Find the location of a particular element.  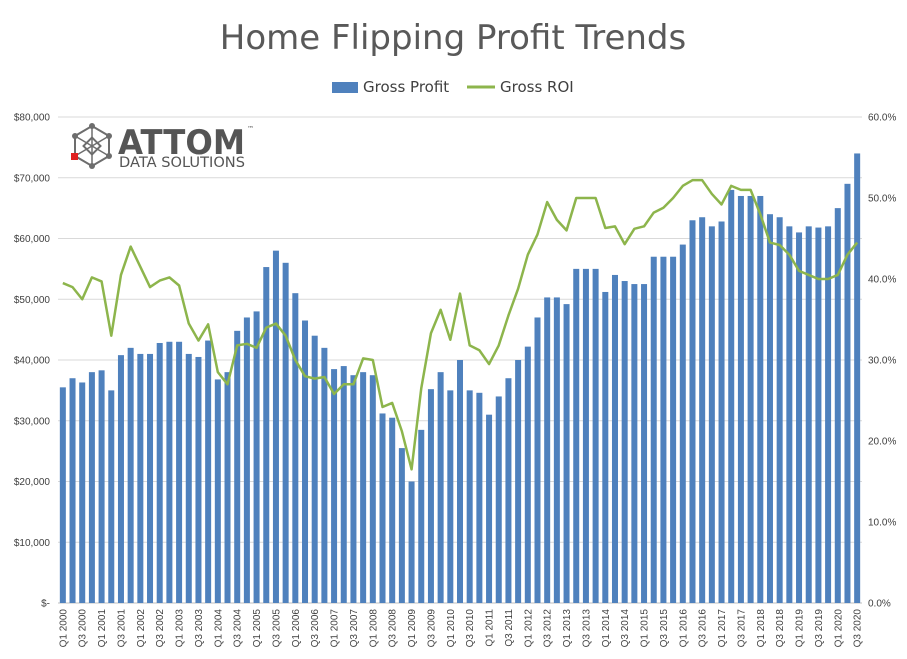

bar-q2-2014 is located at coordinates (614, 438).